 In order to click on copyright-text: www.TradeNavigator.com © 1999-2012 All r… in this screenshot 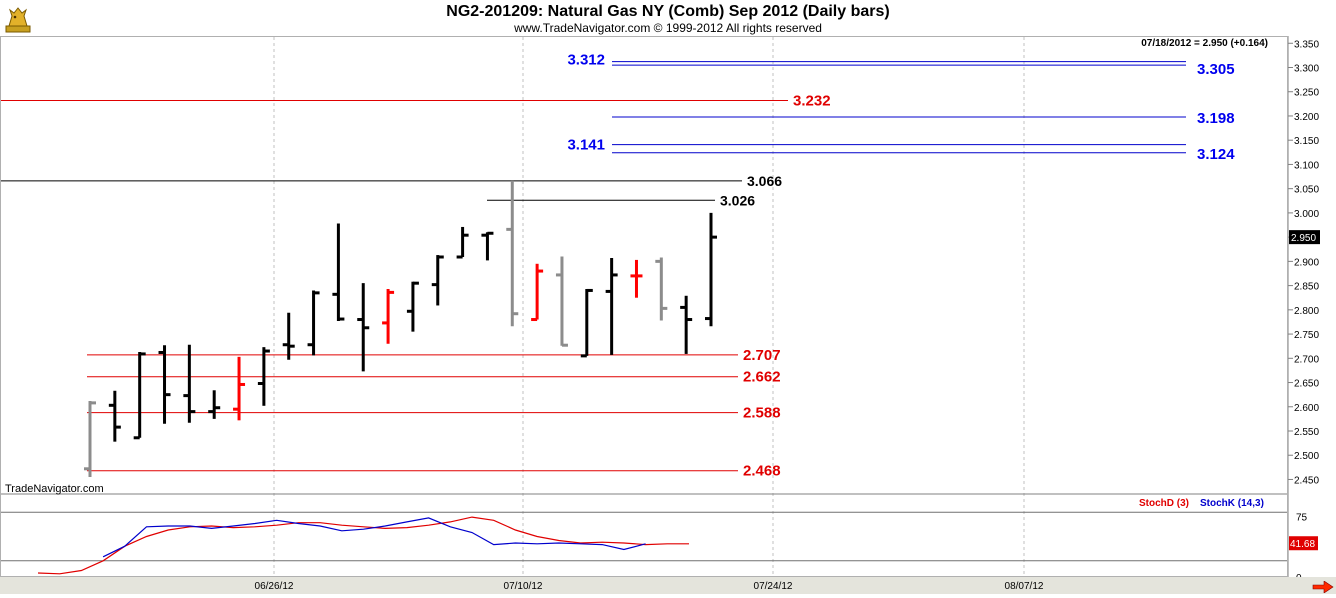, I will do `click(668, 28)`.